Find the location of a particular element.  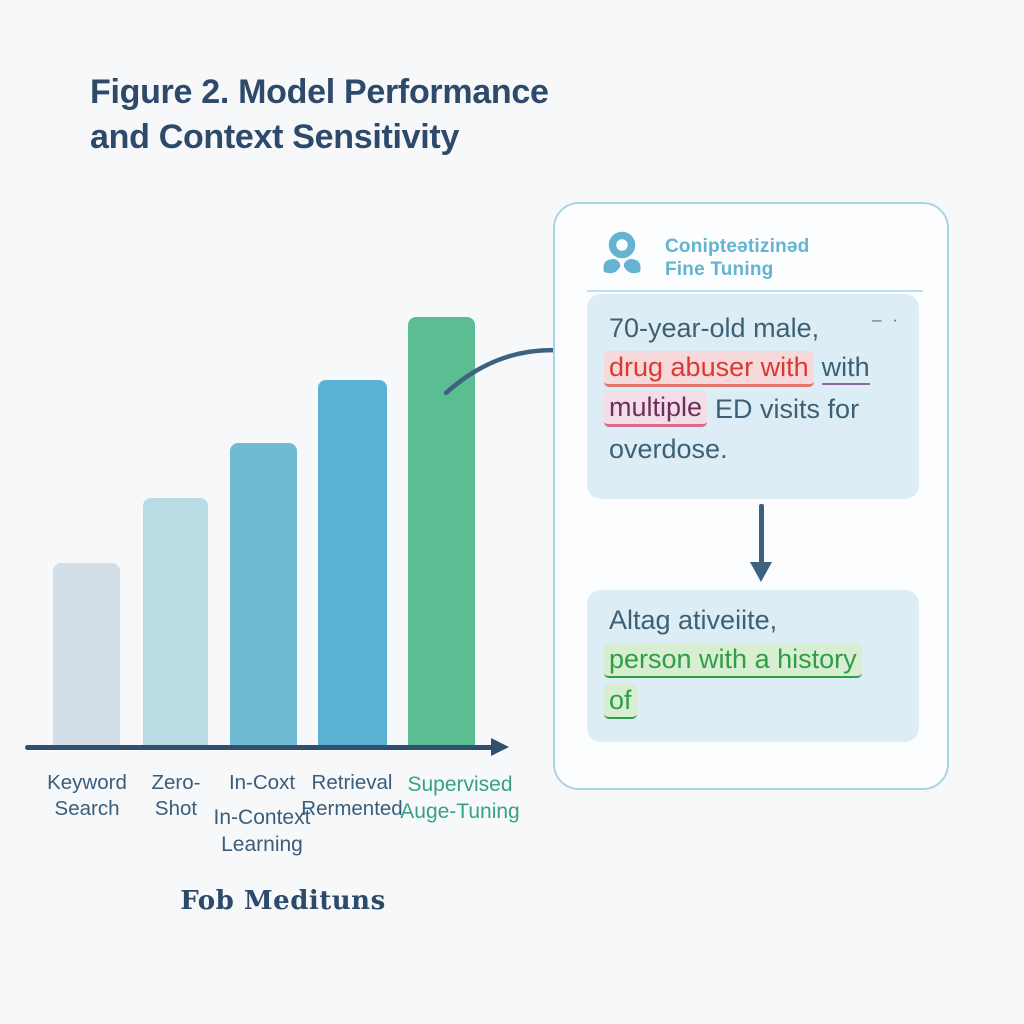

bar-supervised-tuning is located at coordinates (441, 532).